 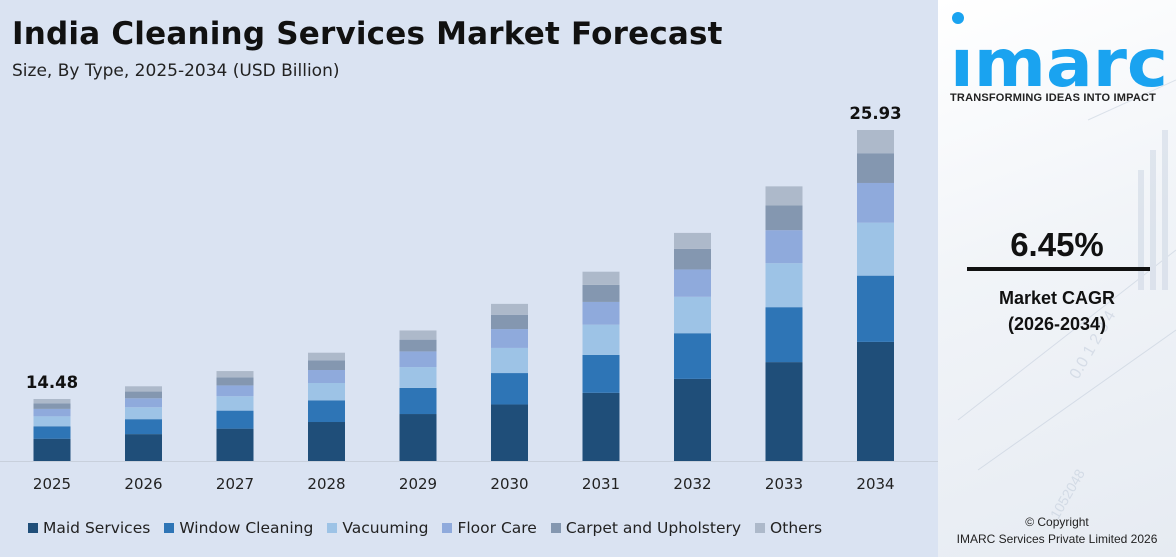 I want to click on legend-item-floor-care: Floor Care, so click(x=489, y=528).